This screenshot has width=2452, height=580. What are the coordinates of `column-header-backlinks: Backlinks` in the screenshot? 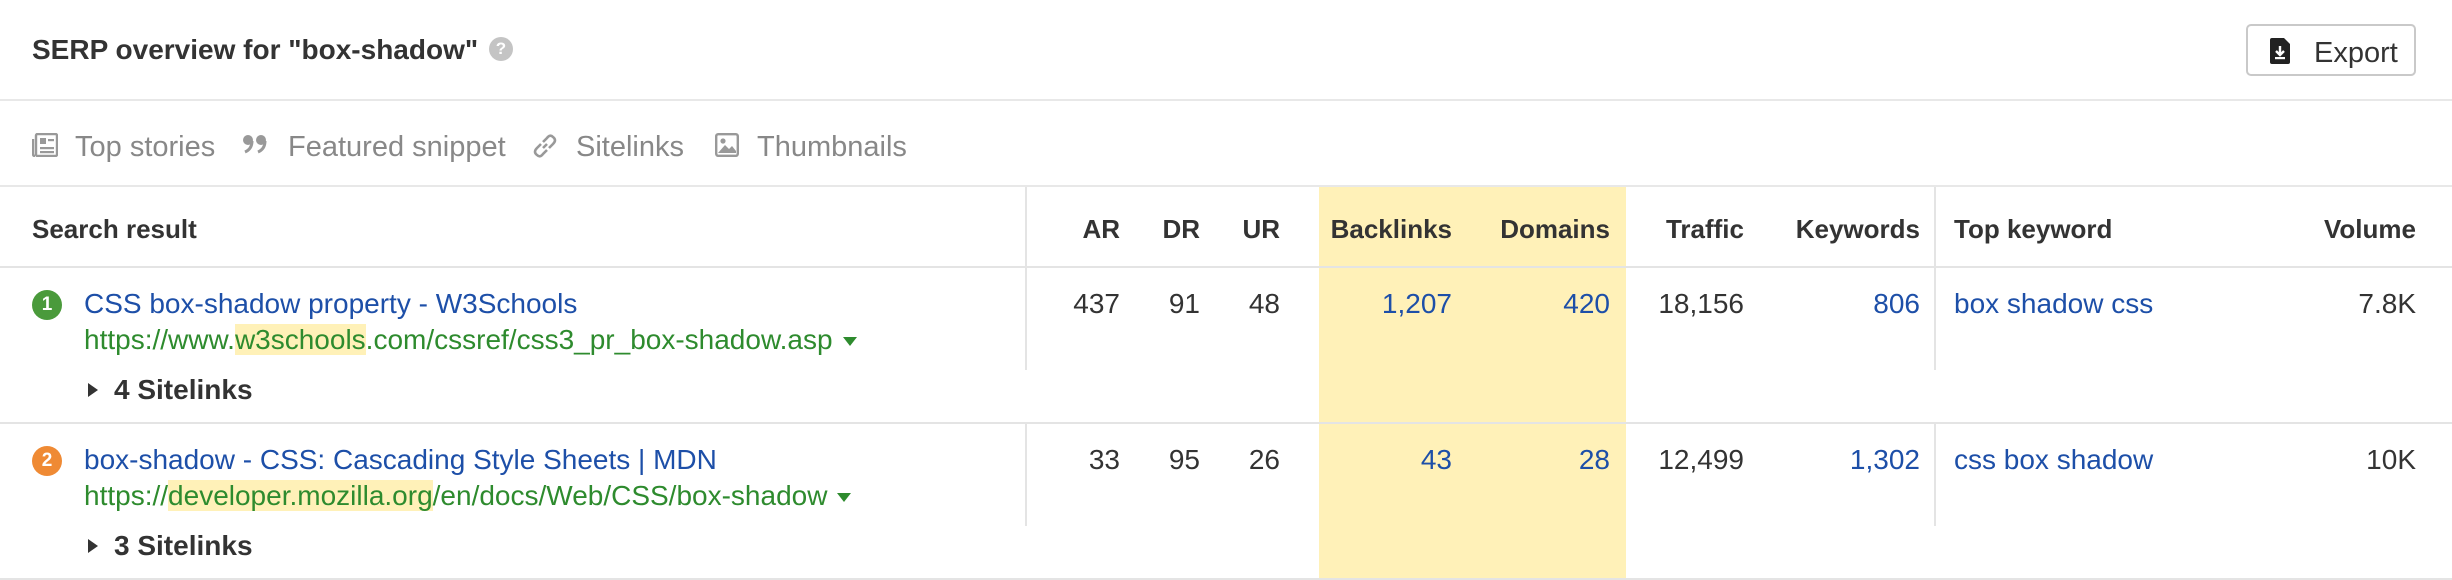 It's located at (1391, 229).